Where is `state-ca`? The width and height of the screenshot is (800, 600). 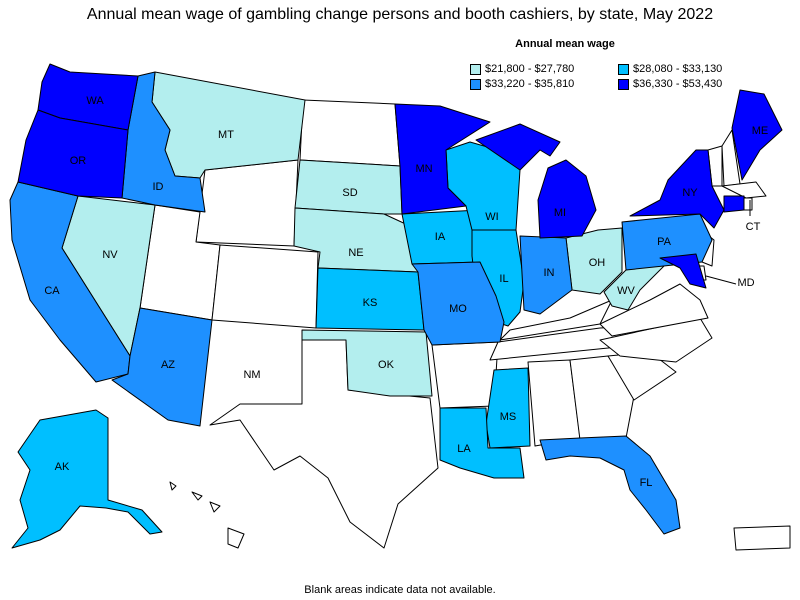
state-ca is located at coordinates (70, 282).